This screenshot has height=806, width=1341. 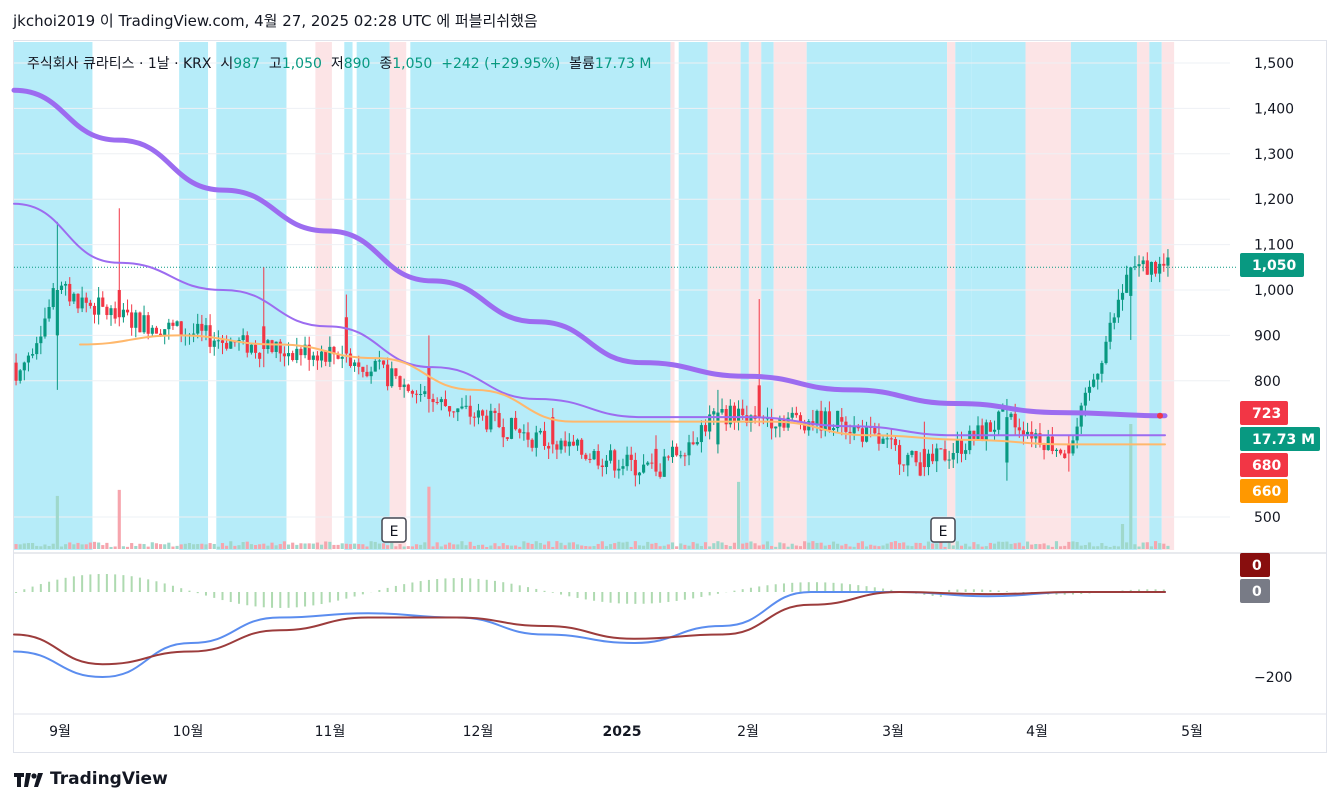 What do you see at coordinates (119, 64) in the screenshot?
I see `legend-symbol: 주식회사 큐라티스 · 1날 · KRX` at bounding box center [119, 64].